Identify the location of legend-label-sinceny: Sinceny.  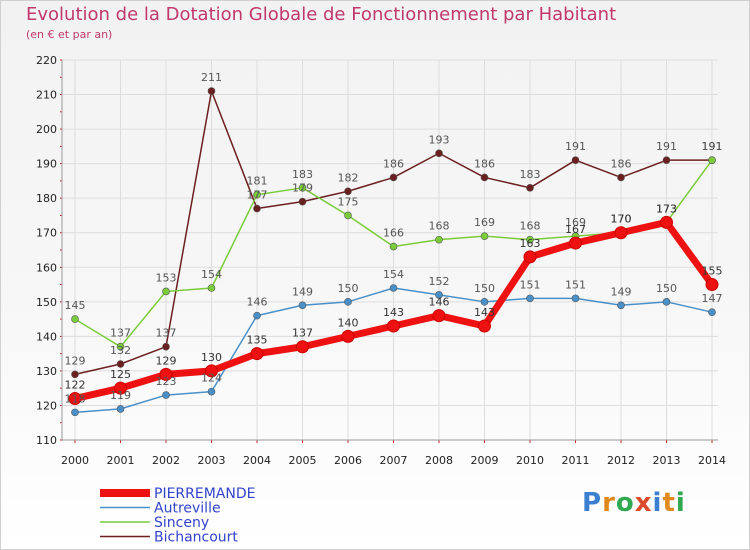
(181, 523).